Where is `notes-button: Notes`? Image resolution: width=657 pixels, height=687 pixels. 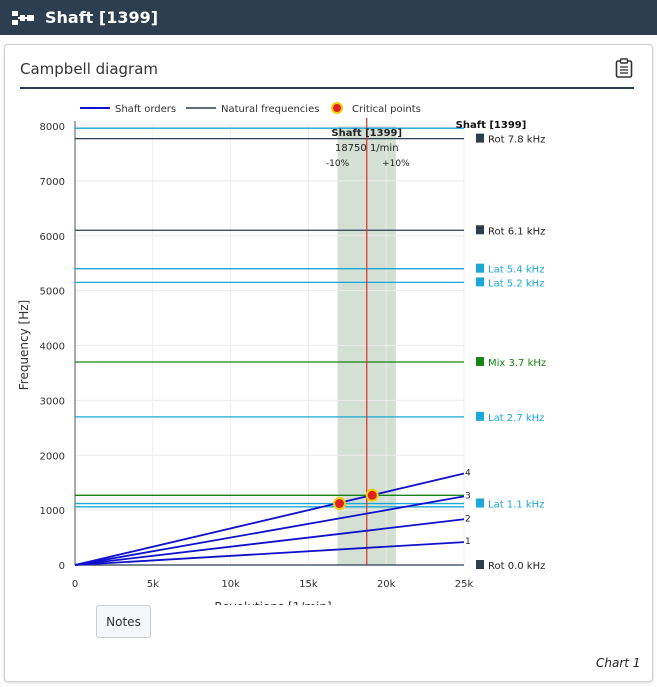
notes-button: Notes is located at coordinates (123, 621).